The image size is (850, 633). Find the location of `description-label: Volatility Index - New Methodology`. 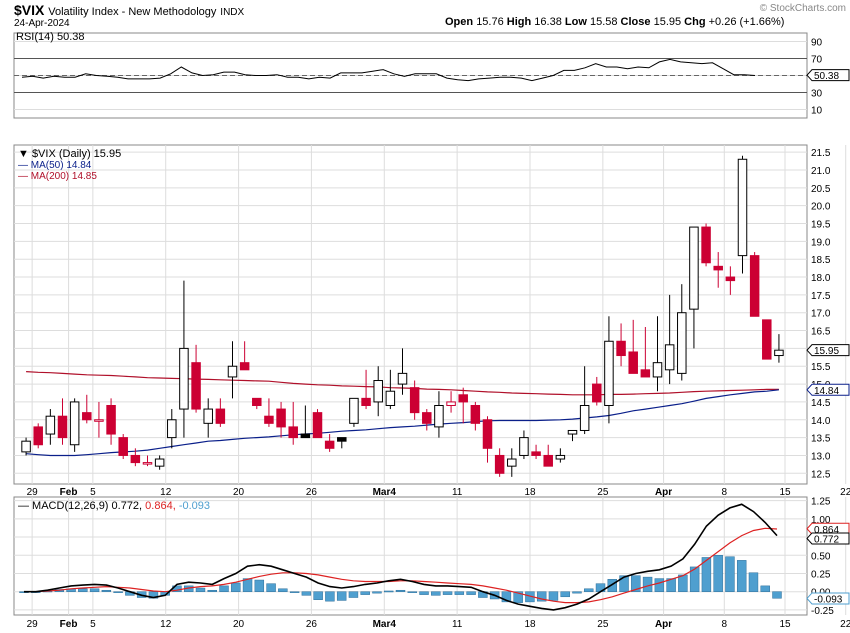

description-label: Volatility Index - New Methodology is located at coordinates (132, 12).